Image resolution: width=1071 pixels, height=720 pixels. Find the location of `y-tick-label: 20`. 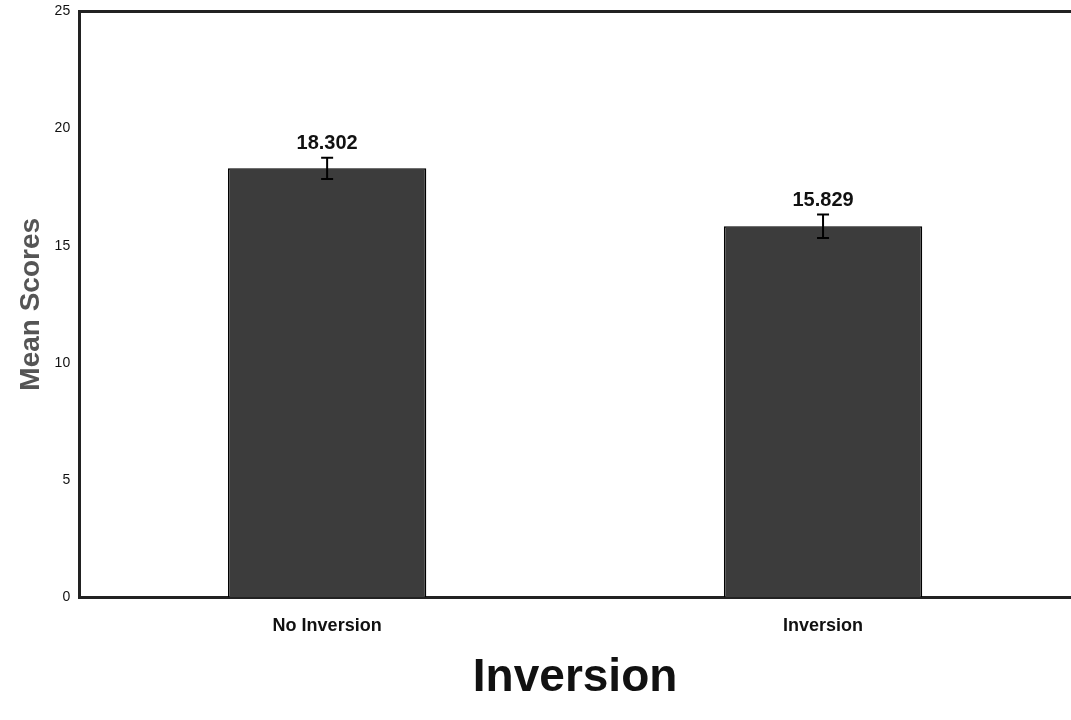

y-tick-label: 20 is located at coordinates (62, 127).